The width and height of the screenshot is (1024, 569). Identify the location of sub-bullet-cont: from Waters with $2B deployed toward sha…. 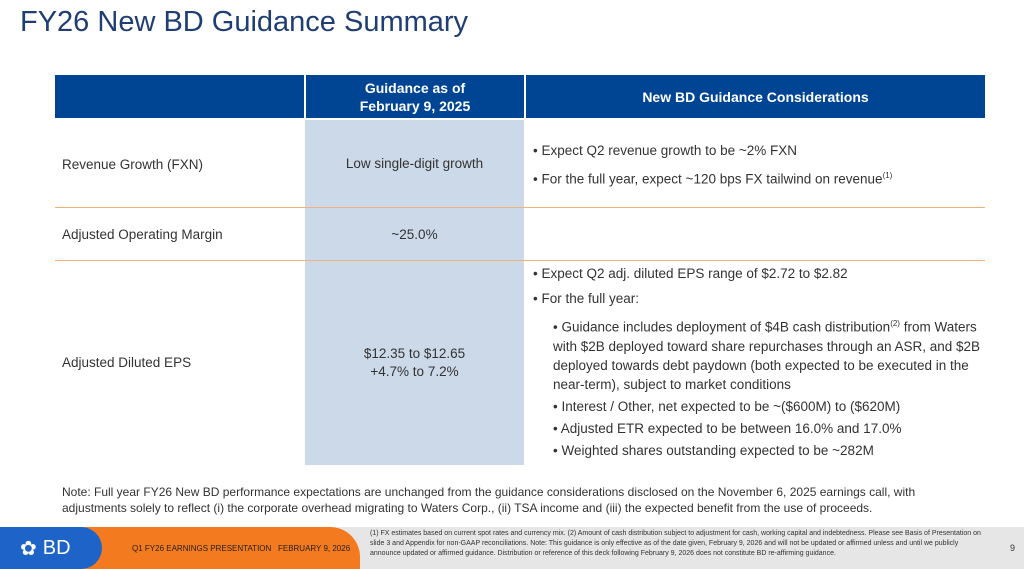
(767, 355).